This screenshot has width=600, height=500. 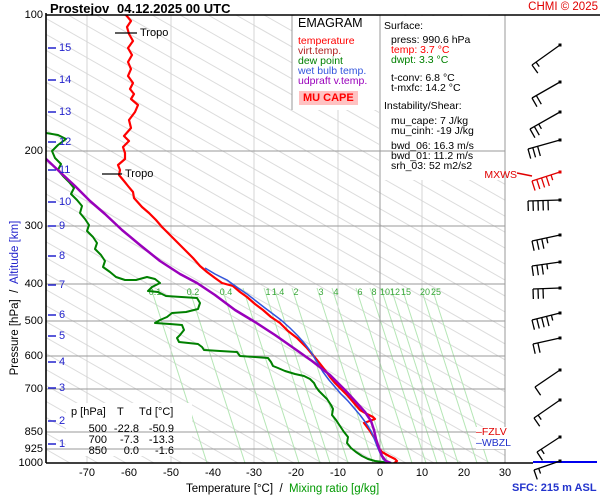 I want to click on temperature-tick-label: -50, so click(x=171, y=473).